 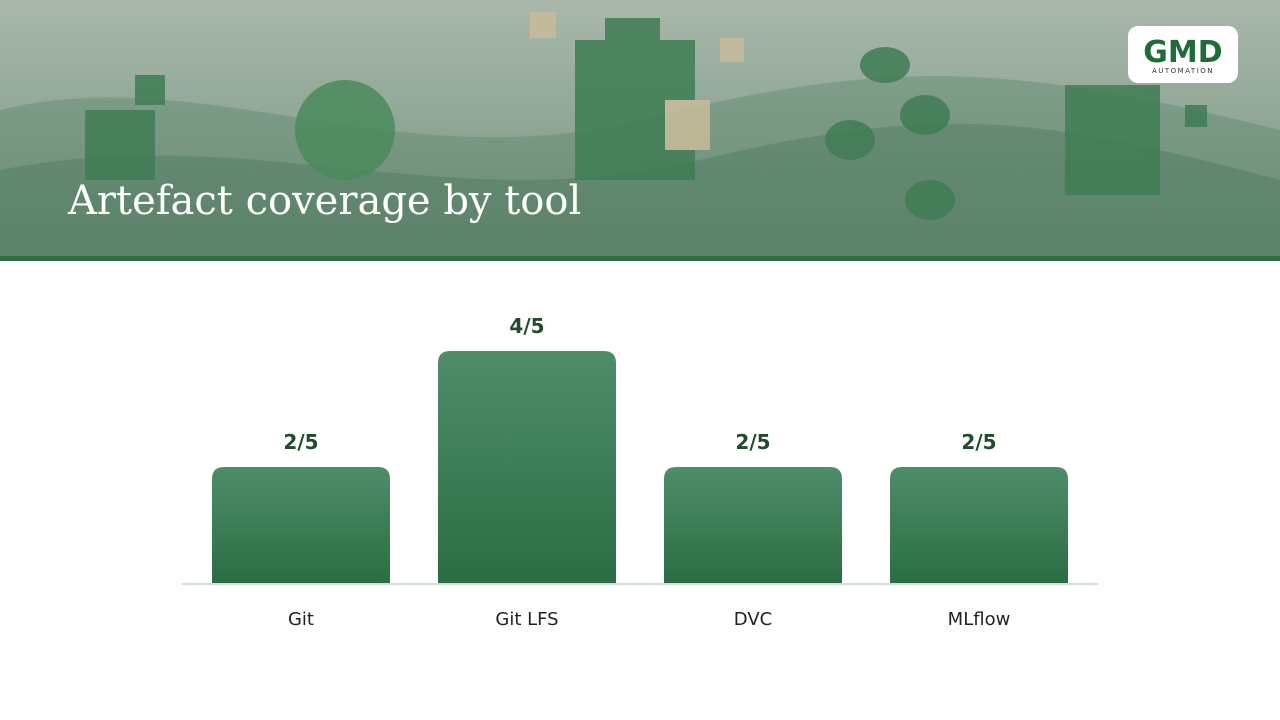 I want to click on logo: GMD AUTOMATION, so click(x=1183, y=54).